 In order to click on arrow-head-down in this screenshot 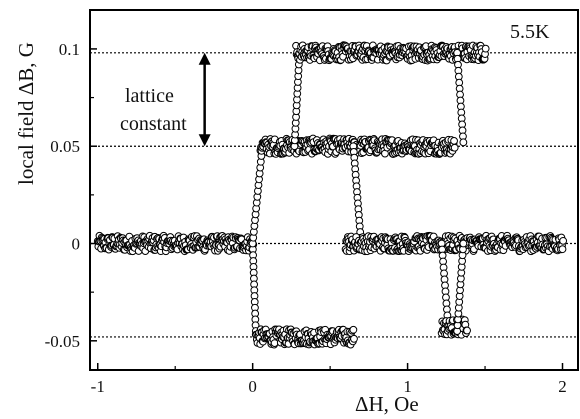, I will do `click(204, 140)`.